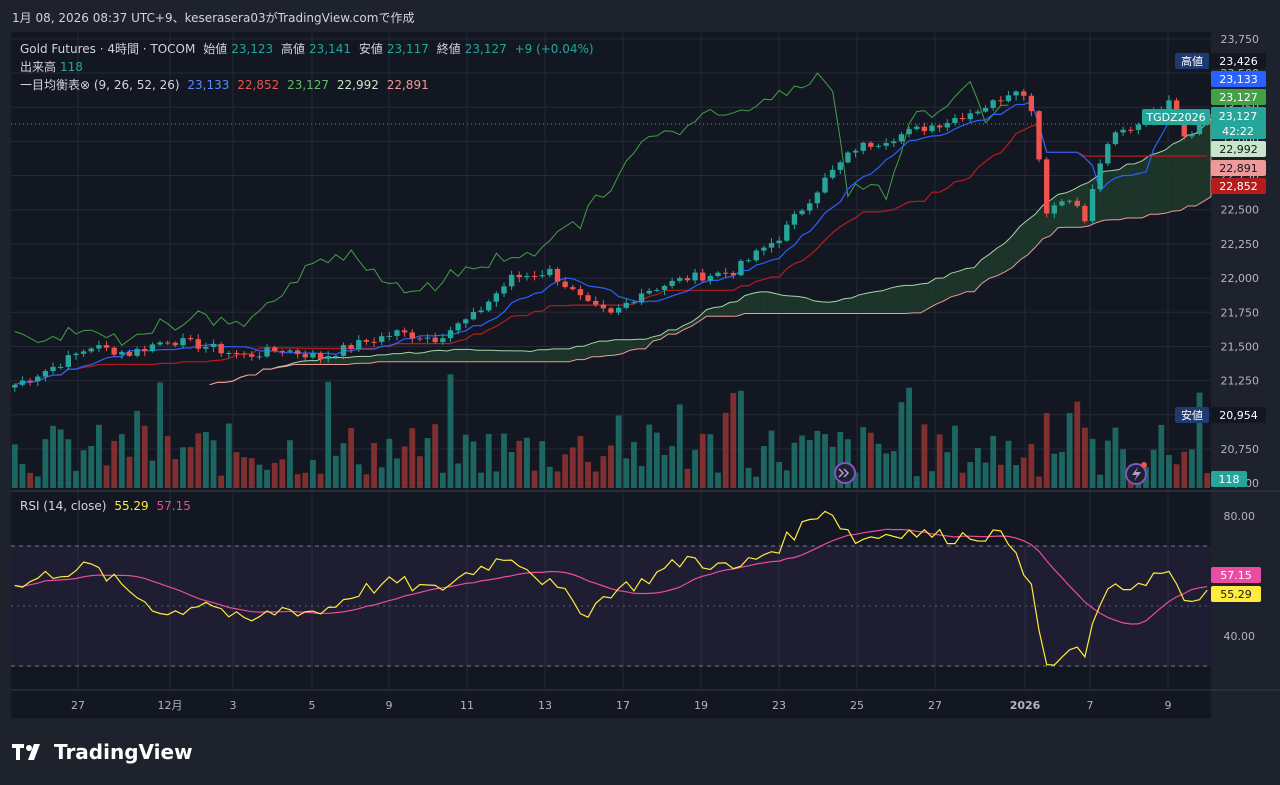 This screenshot has height=785, width=1280. I want to click on legend-ich-chikou: 23,127, so click(308, 85).